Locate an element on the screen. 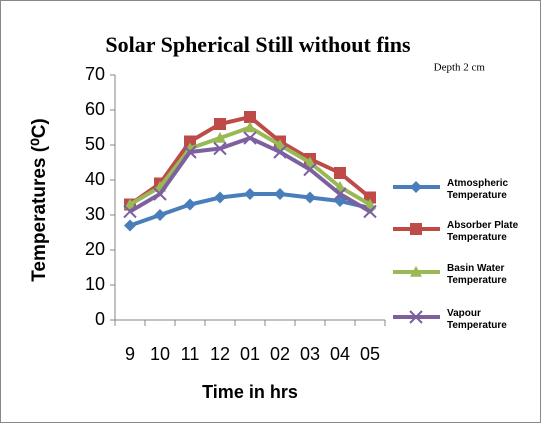 The image size is (541, 423). y-tick-label: 20 is located at coordinates (95, 249).